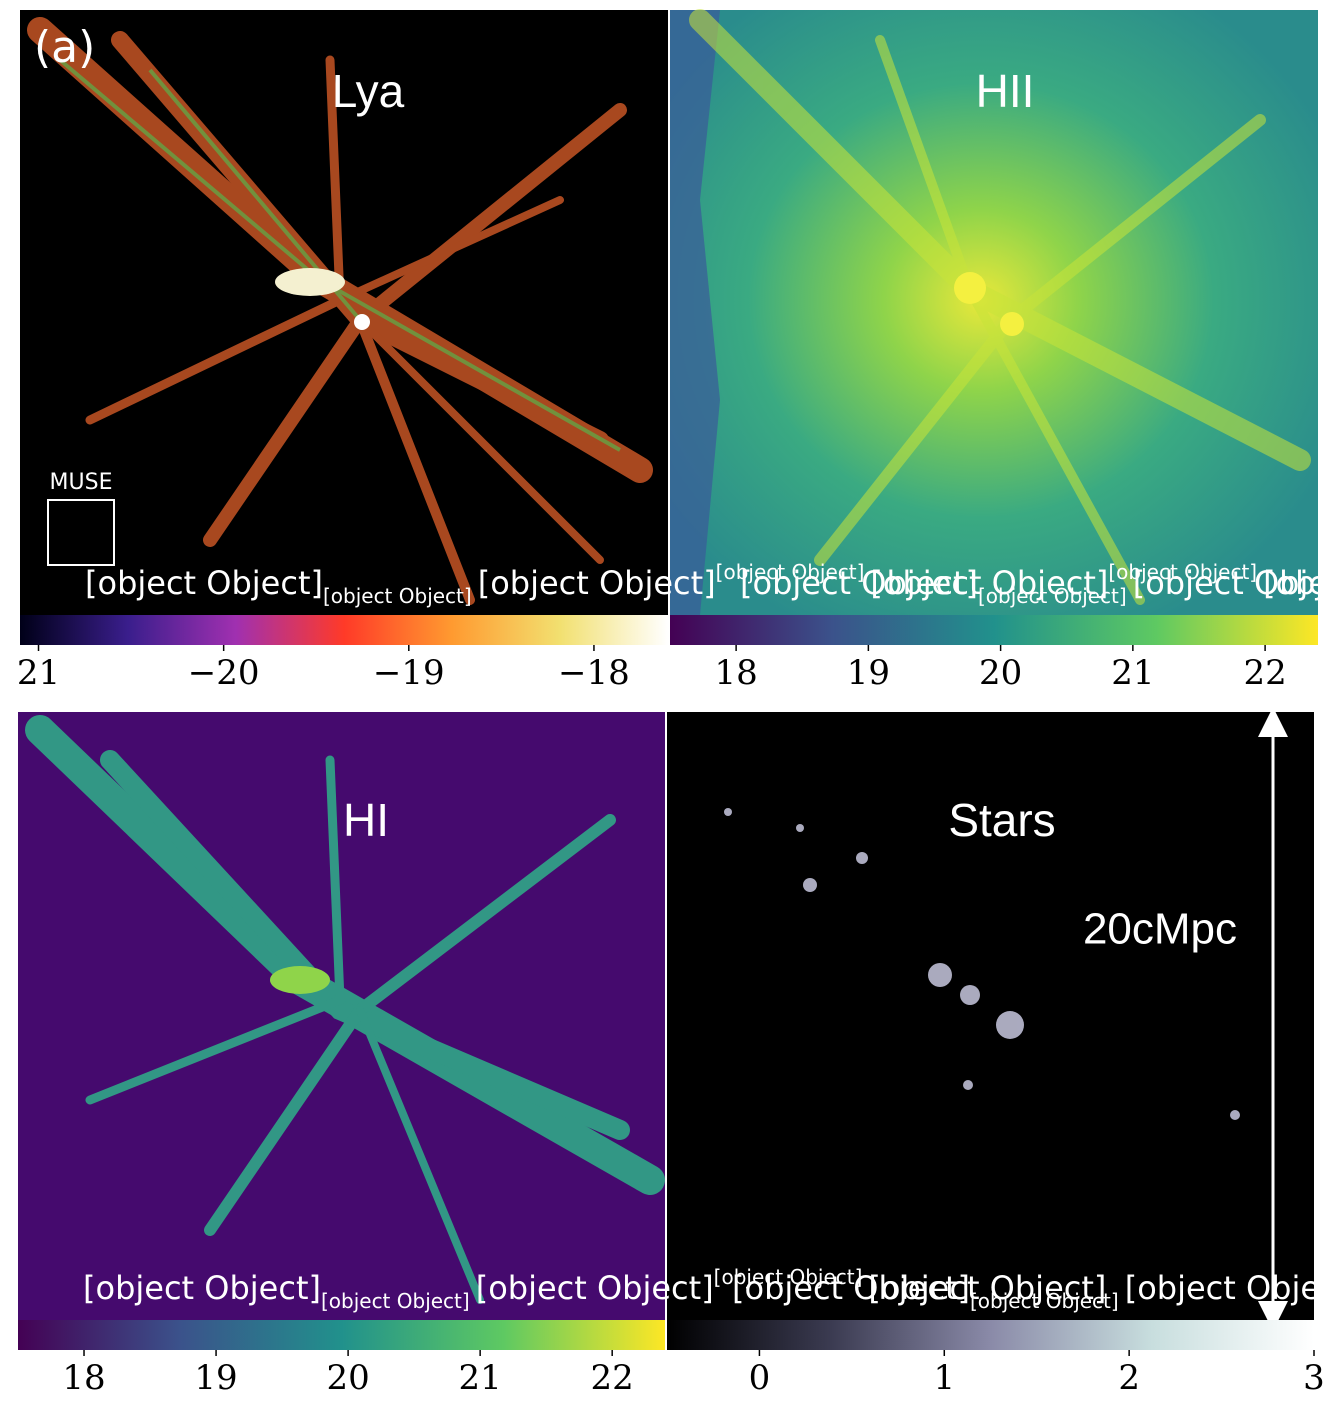 The image size is (1324, 1402). Describe the element at coordinates (224, 673) in the screenshot. I see `tick-label: −20` at that location.